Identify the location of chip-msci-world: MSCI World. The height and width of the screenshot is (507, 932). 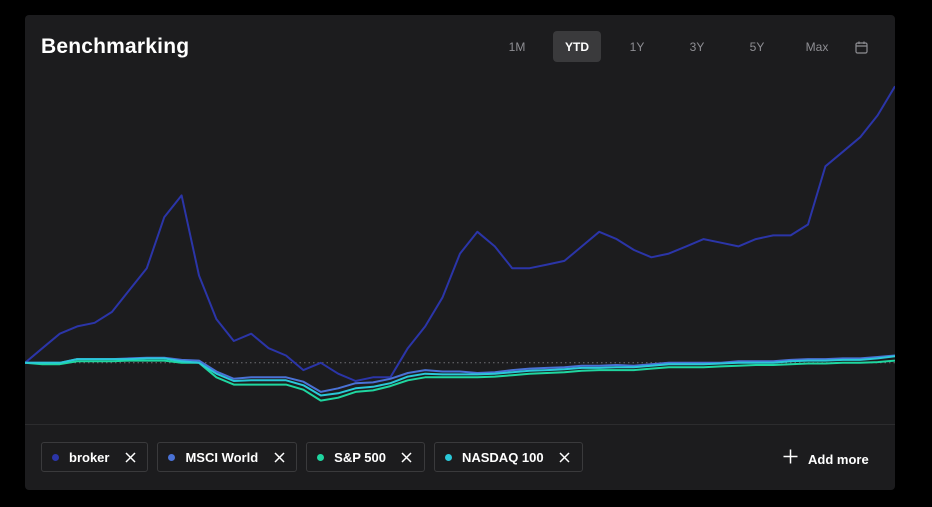
(227, 457).